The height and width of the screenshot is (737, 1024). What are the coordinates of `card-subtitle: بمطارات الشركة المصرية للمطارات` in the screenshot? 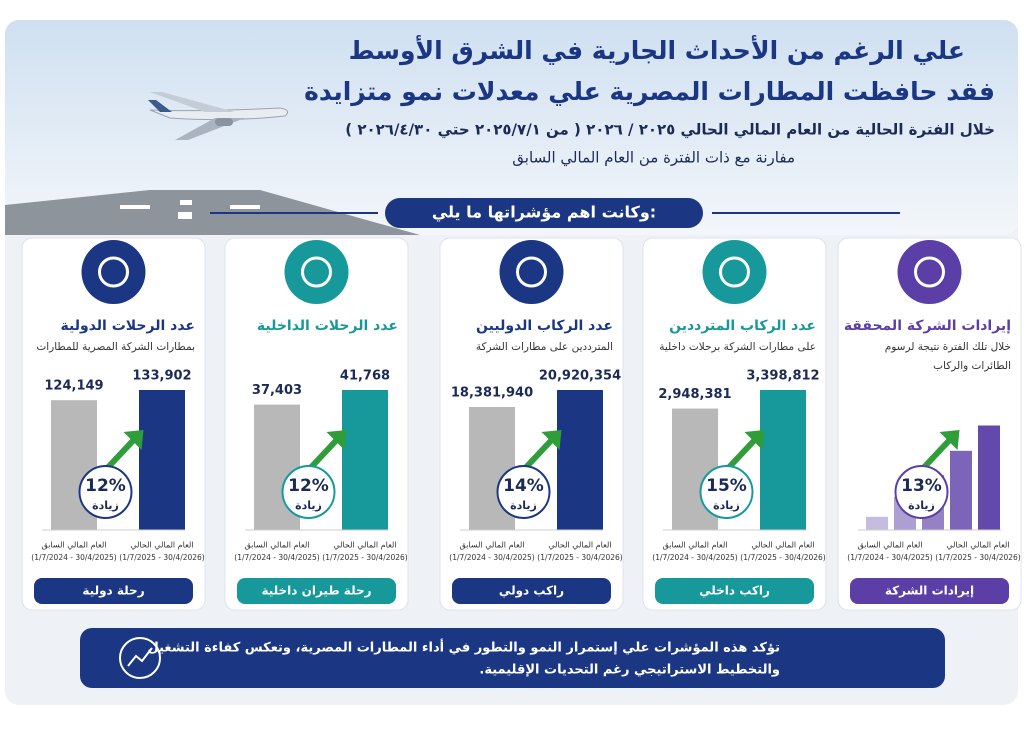 It's located at (115, 347).